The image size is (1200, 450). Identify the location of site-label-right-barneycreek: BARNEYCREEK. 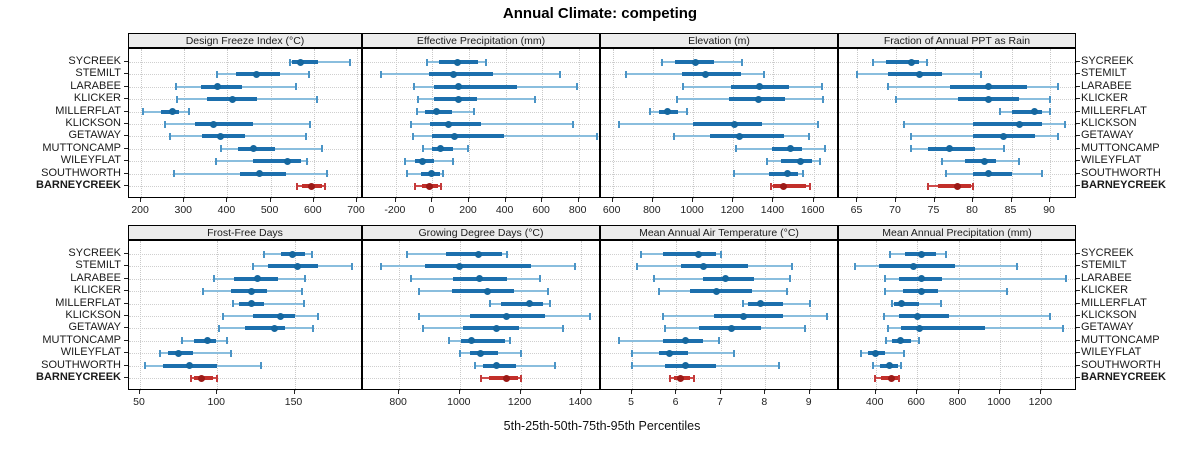
(1123, 185).